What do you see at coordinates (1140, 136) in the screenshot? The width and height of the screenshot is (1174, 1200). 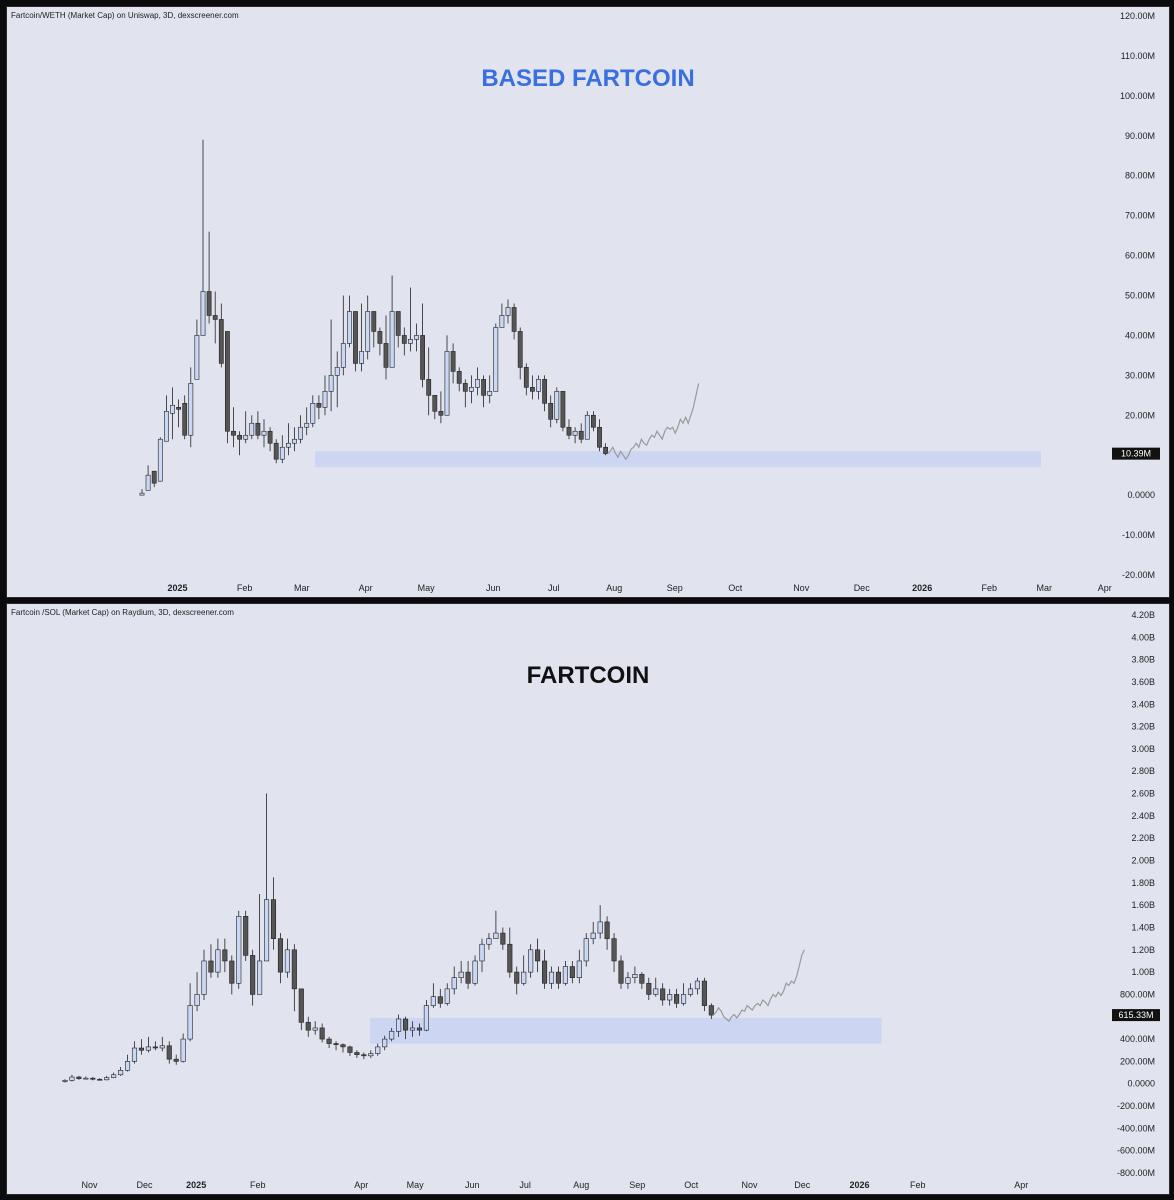 I see `y-tick-label: 90.00M` at bounding box center [1140, 136].